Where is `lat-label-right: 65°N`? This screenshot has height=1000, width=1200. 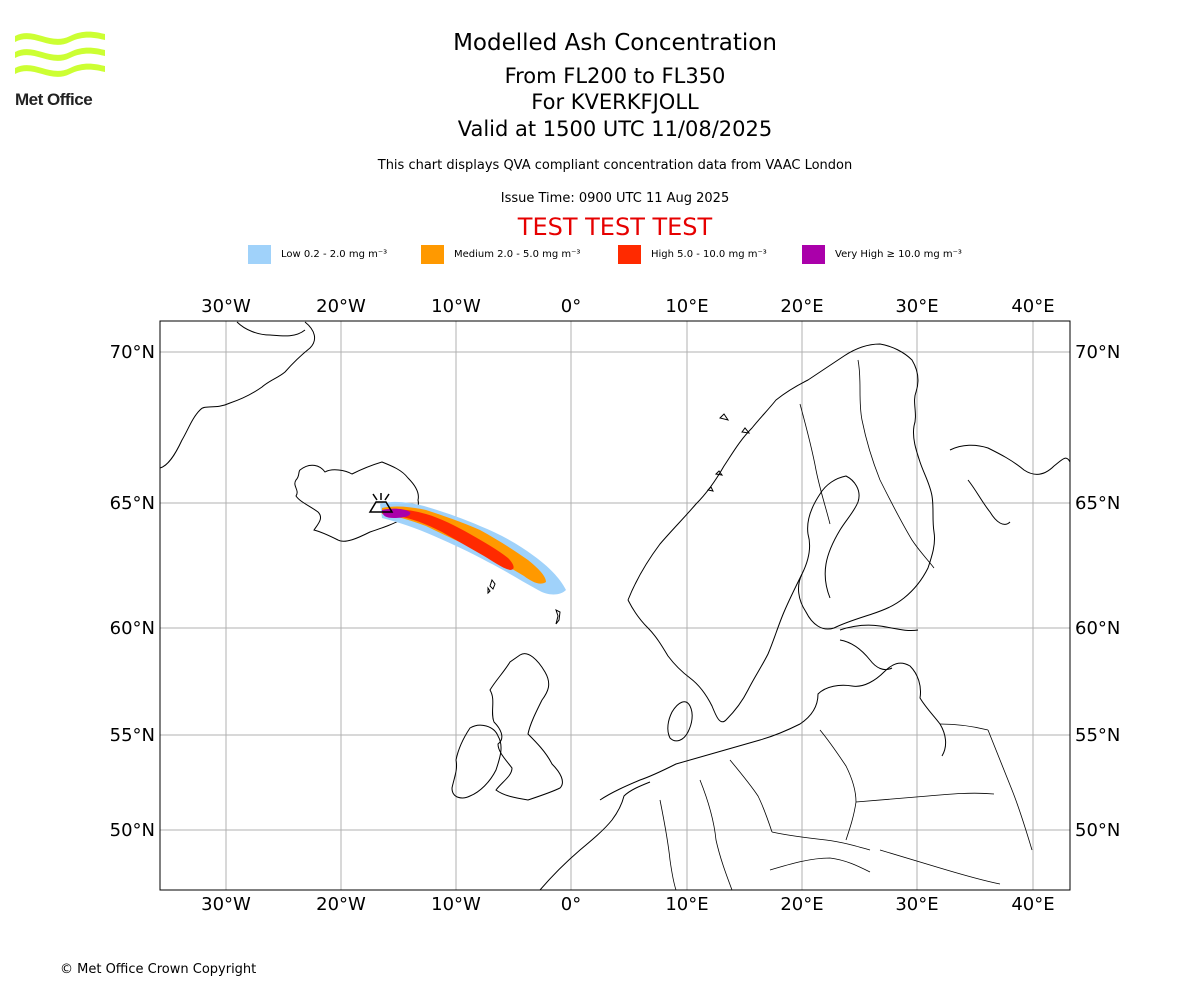 lat-label-right: 65°N is located at coordinates (1097, 503).